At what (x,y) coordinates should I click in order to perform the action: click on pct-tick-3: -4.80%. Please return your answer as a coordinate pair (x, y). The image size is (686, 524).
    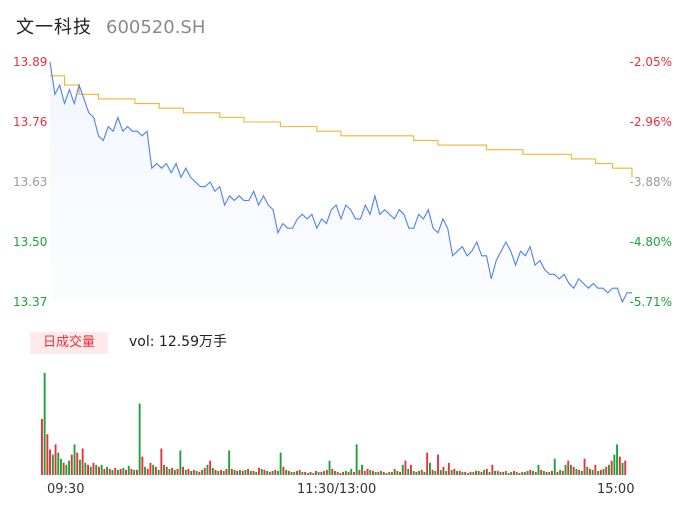
    Looking at the image, I should click on (650, 242).